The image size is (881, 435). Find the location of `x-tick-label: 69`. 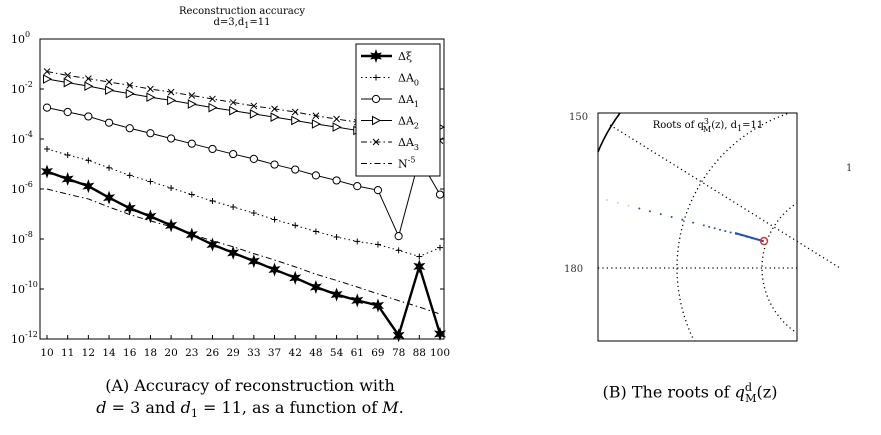

x-tick-label: 69 is located at coordinates (377, 353).